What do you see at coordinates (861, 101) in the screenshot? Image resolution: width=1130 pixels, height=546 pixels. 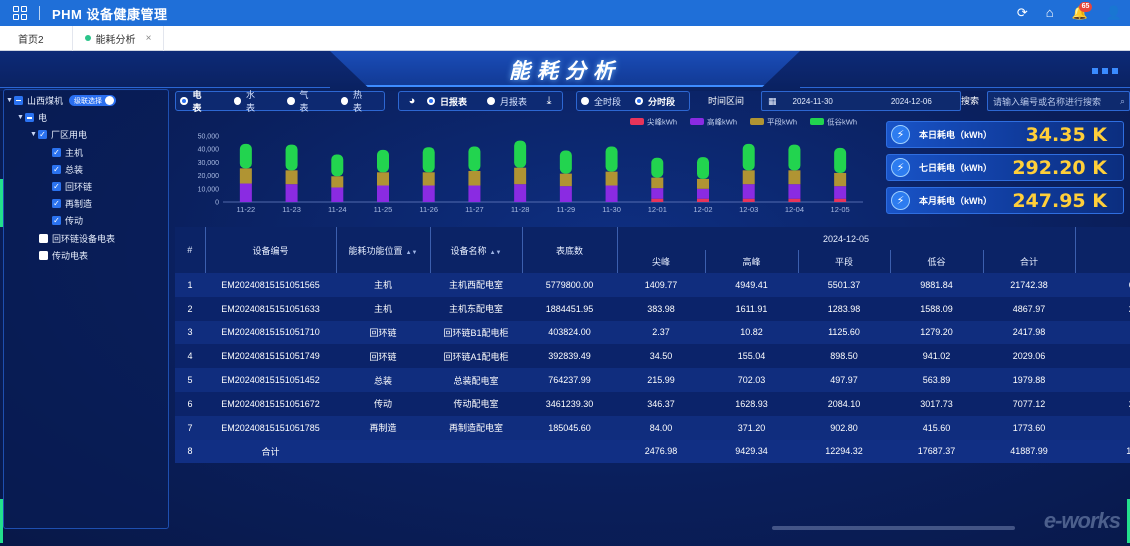 I see `date-range-picker: ▦ 2024-11-30 2024-12-06` at bounding box center [861, 101].